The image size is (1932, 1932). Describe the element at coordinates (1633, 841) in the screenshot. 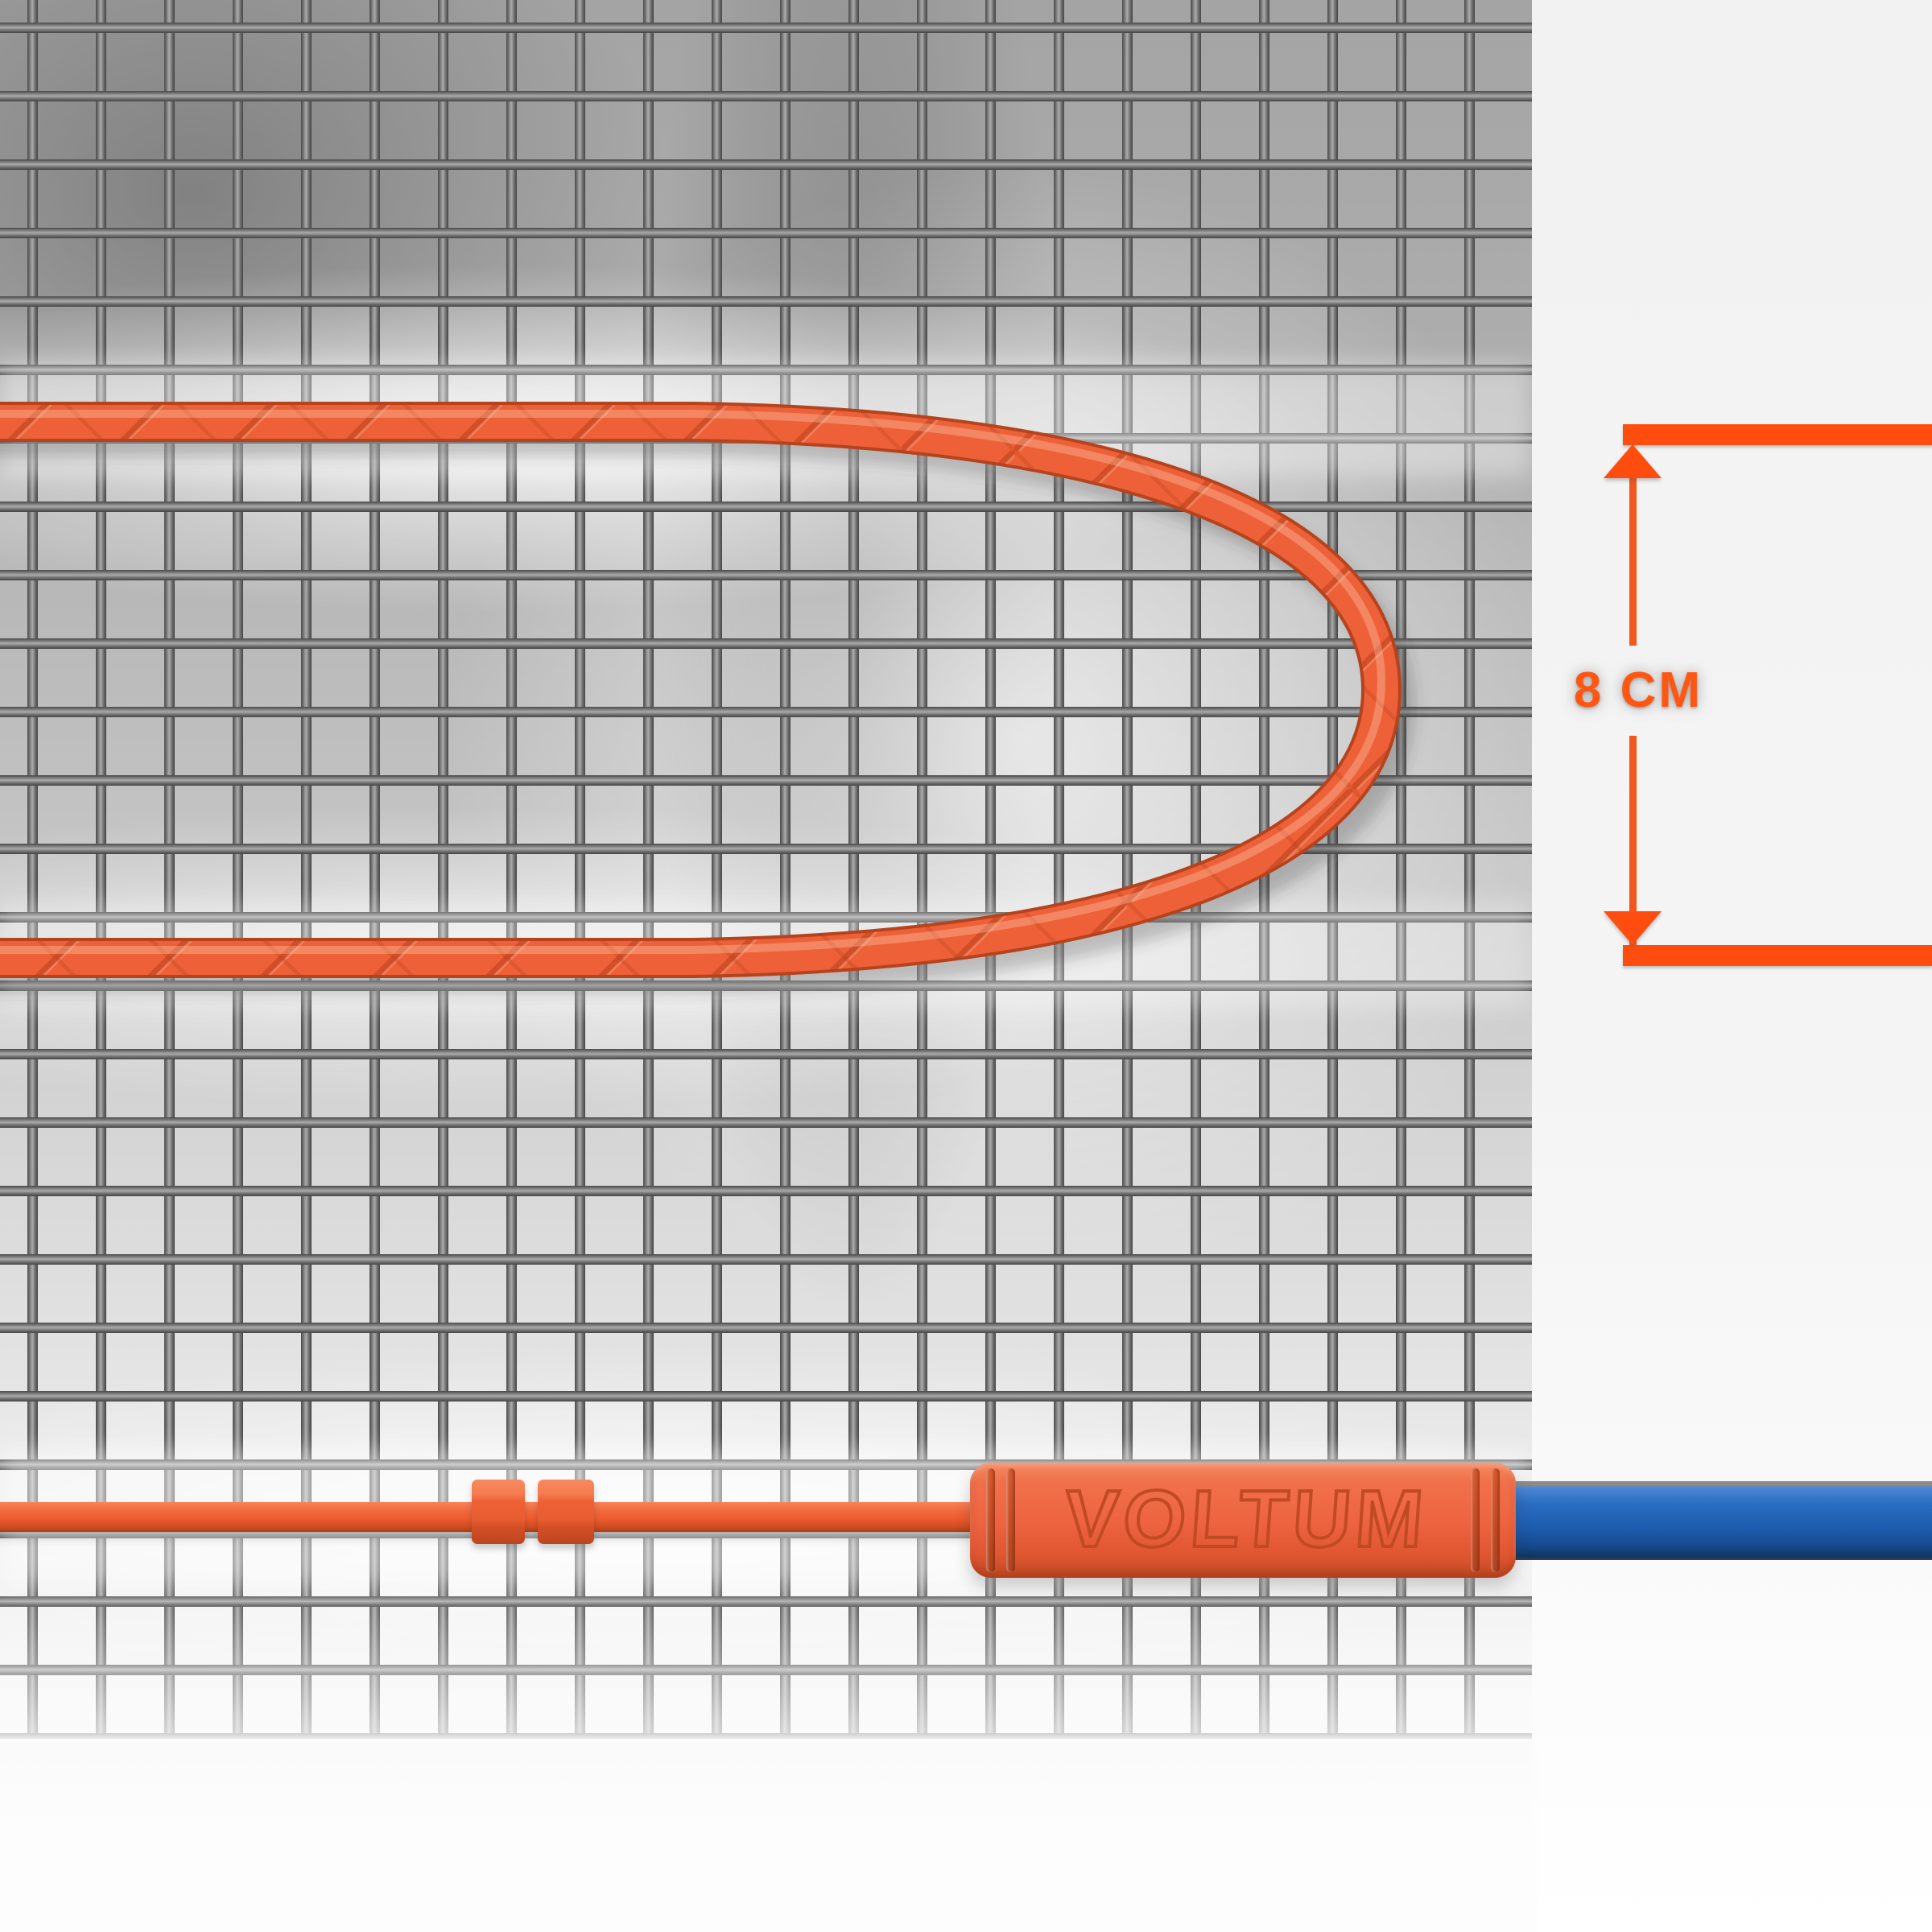

I see `dimension-line-lower` at that location.